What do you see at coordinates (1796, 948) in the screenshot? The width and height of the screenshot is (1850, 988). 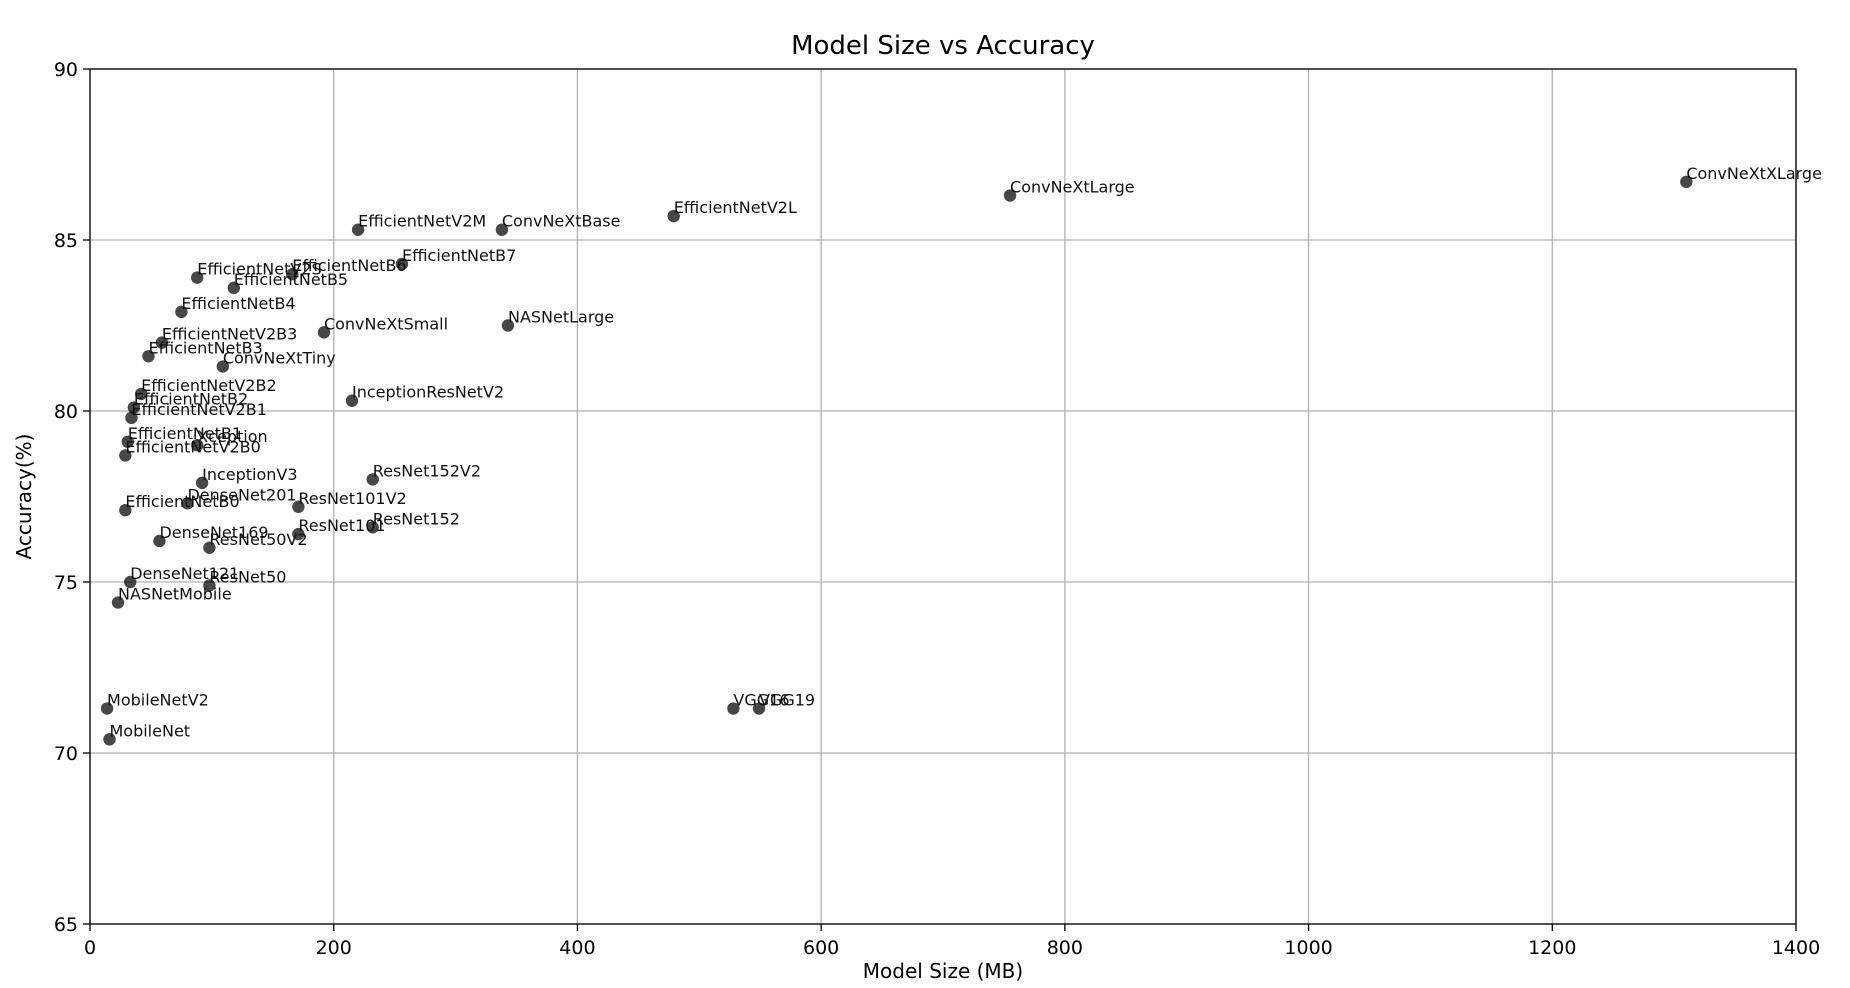 I see `x-tick-label: 1400` at bounding box center [1796, 948].